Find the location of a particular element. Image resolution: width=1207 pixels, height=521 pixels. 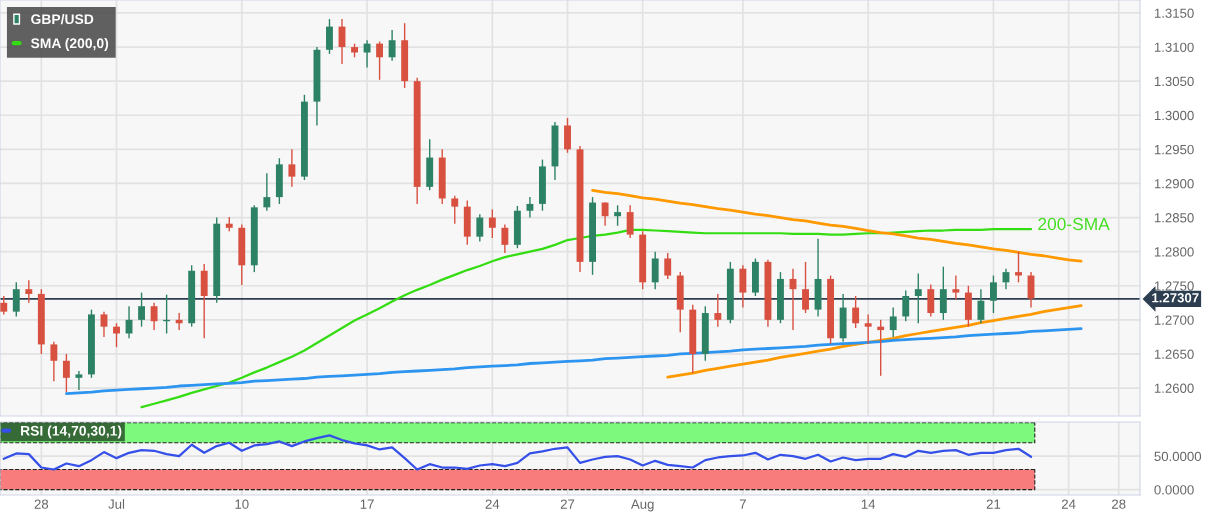

y-tick-label: 1.2950 is located at coordinates (1174, 149).